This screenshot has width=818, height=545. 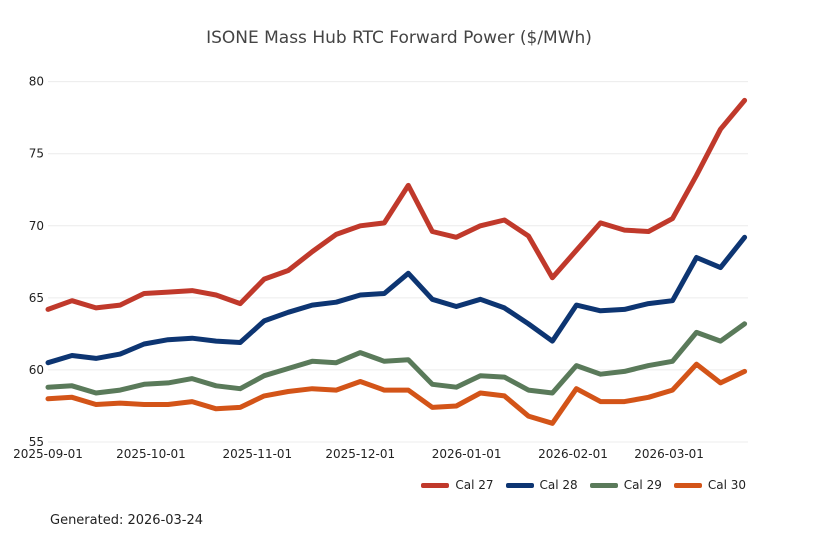 What do you see at coordinates (669, 454) in the screenshot?
I see `x-tick-label: 2026-03-01` at bounding box center [669, 454].